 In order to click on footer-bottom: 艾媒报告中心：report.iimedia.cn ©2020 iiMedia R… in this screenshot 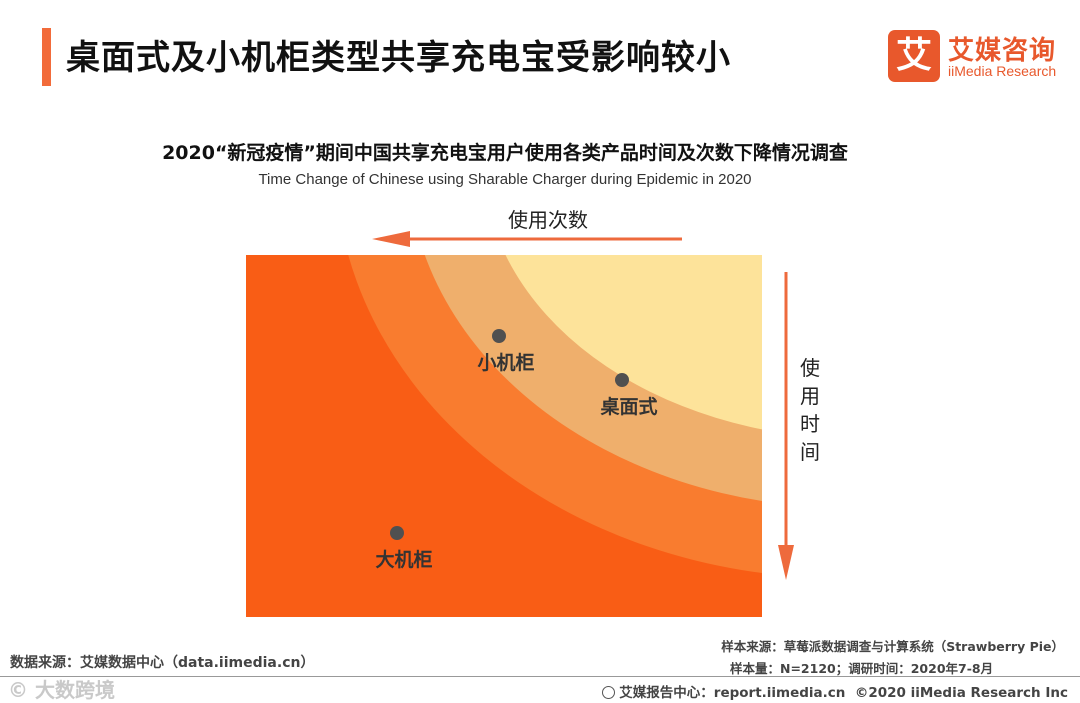, I will do `click(835, 691)`.